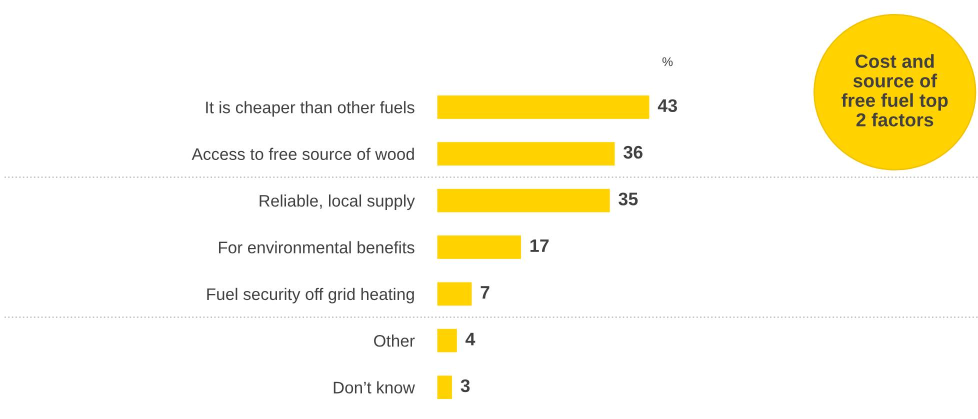 The width and height of the screenshot is (978, 419). Describe the element at coordinates (310, 109) in the screenshot. I see `y-tick-label: It is cheaper than other fuels` at that location.